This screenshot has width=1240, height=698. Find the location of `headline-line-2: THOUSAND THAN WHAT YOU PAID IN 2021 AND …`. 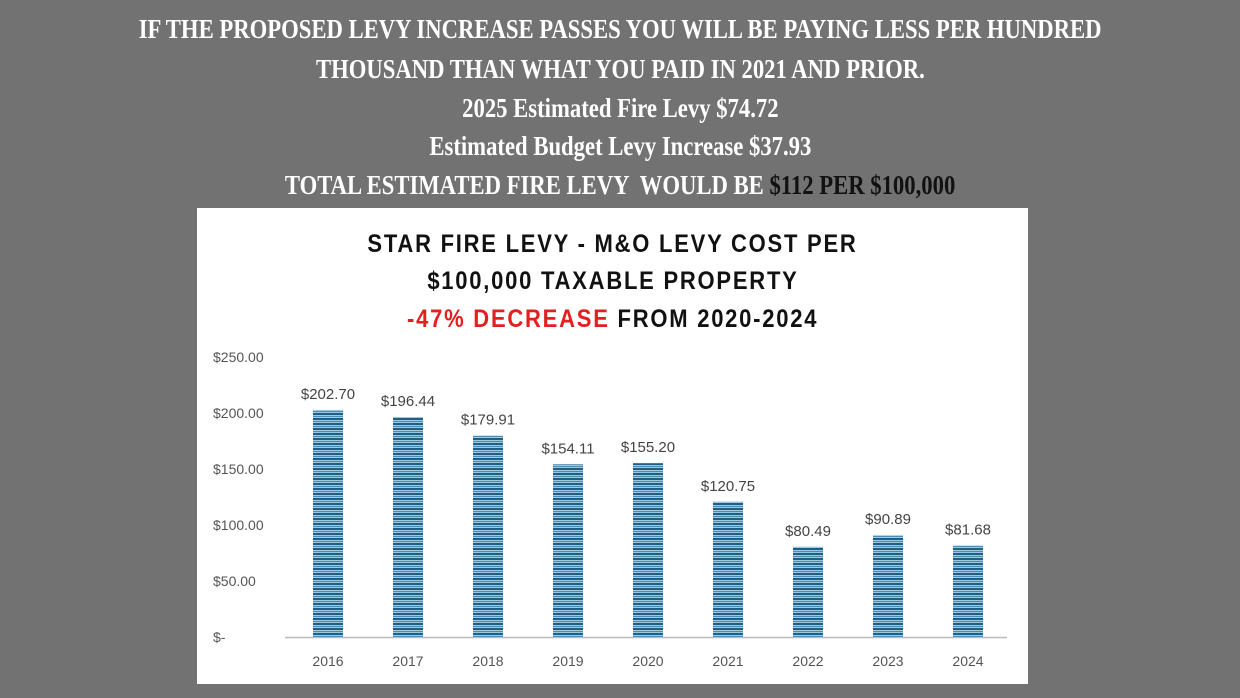

headline-line-2: THOUSAND THAN WHAT YOU PAID IN 2021 AND … is located at coordinates (620, 69).